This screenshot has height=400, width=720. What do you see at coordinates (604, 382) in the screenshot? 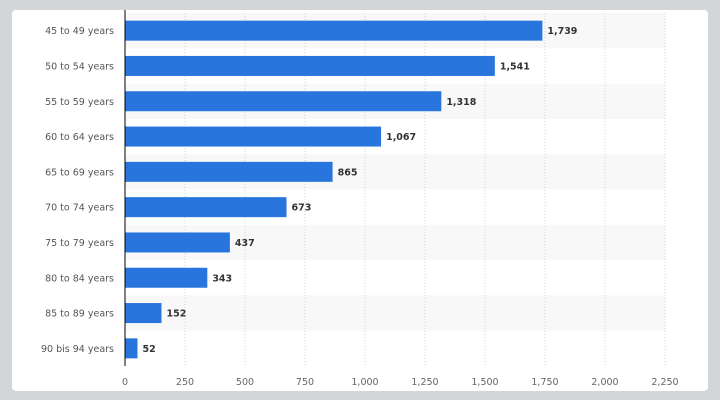
I see `x-tick-label: 2,000` at bounding box center [604, 382].